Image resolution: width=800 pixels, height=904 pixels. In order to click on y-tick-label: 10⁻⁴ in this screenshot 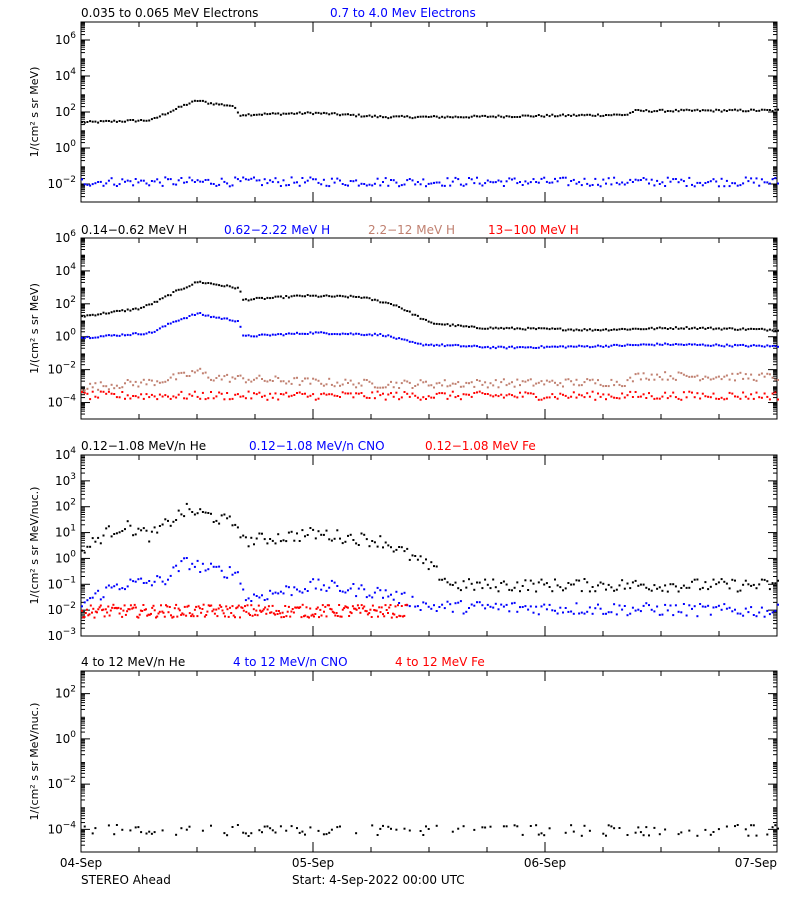, I will do `click(61, 828)`.